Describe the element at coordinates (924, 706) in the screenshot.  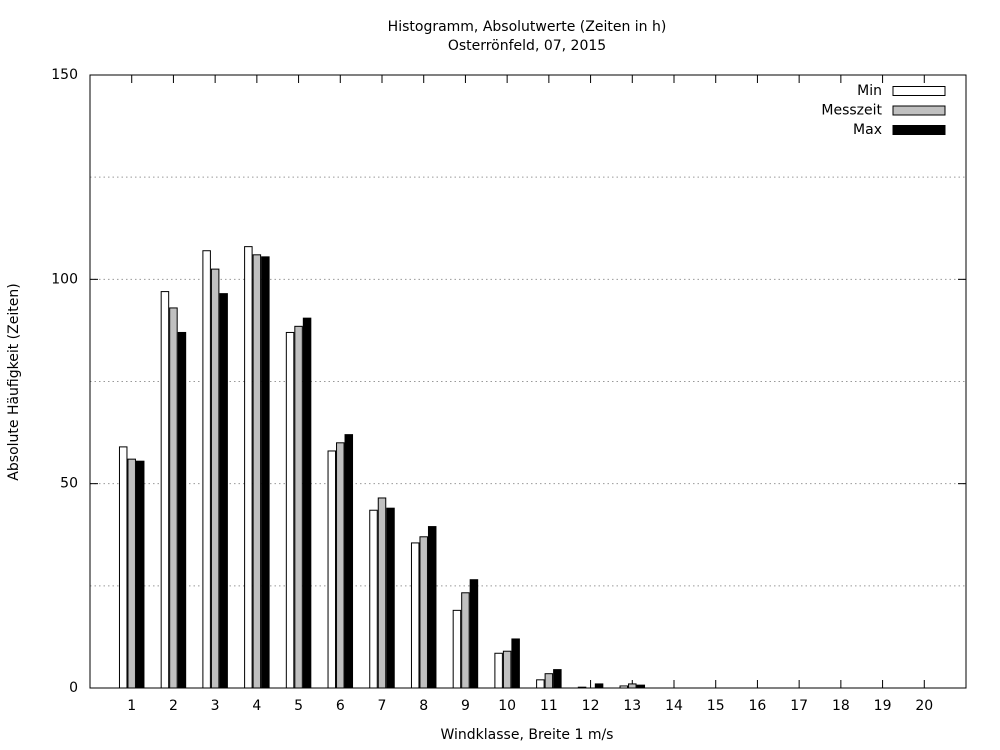
I see `x-tick-label: 20` at that location.